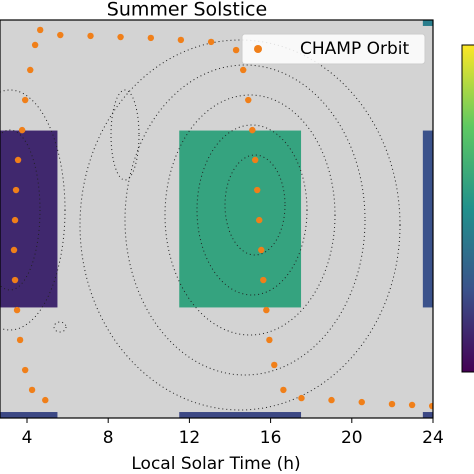 Image resolution: width=474 pixels, height=474 pixels. I want to click on x-tick-label: 24, so click(433, 438).